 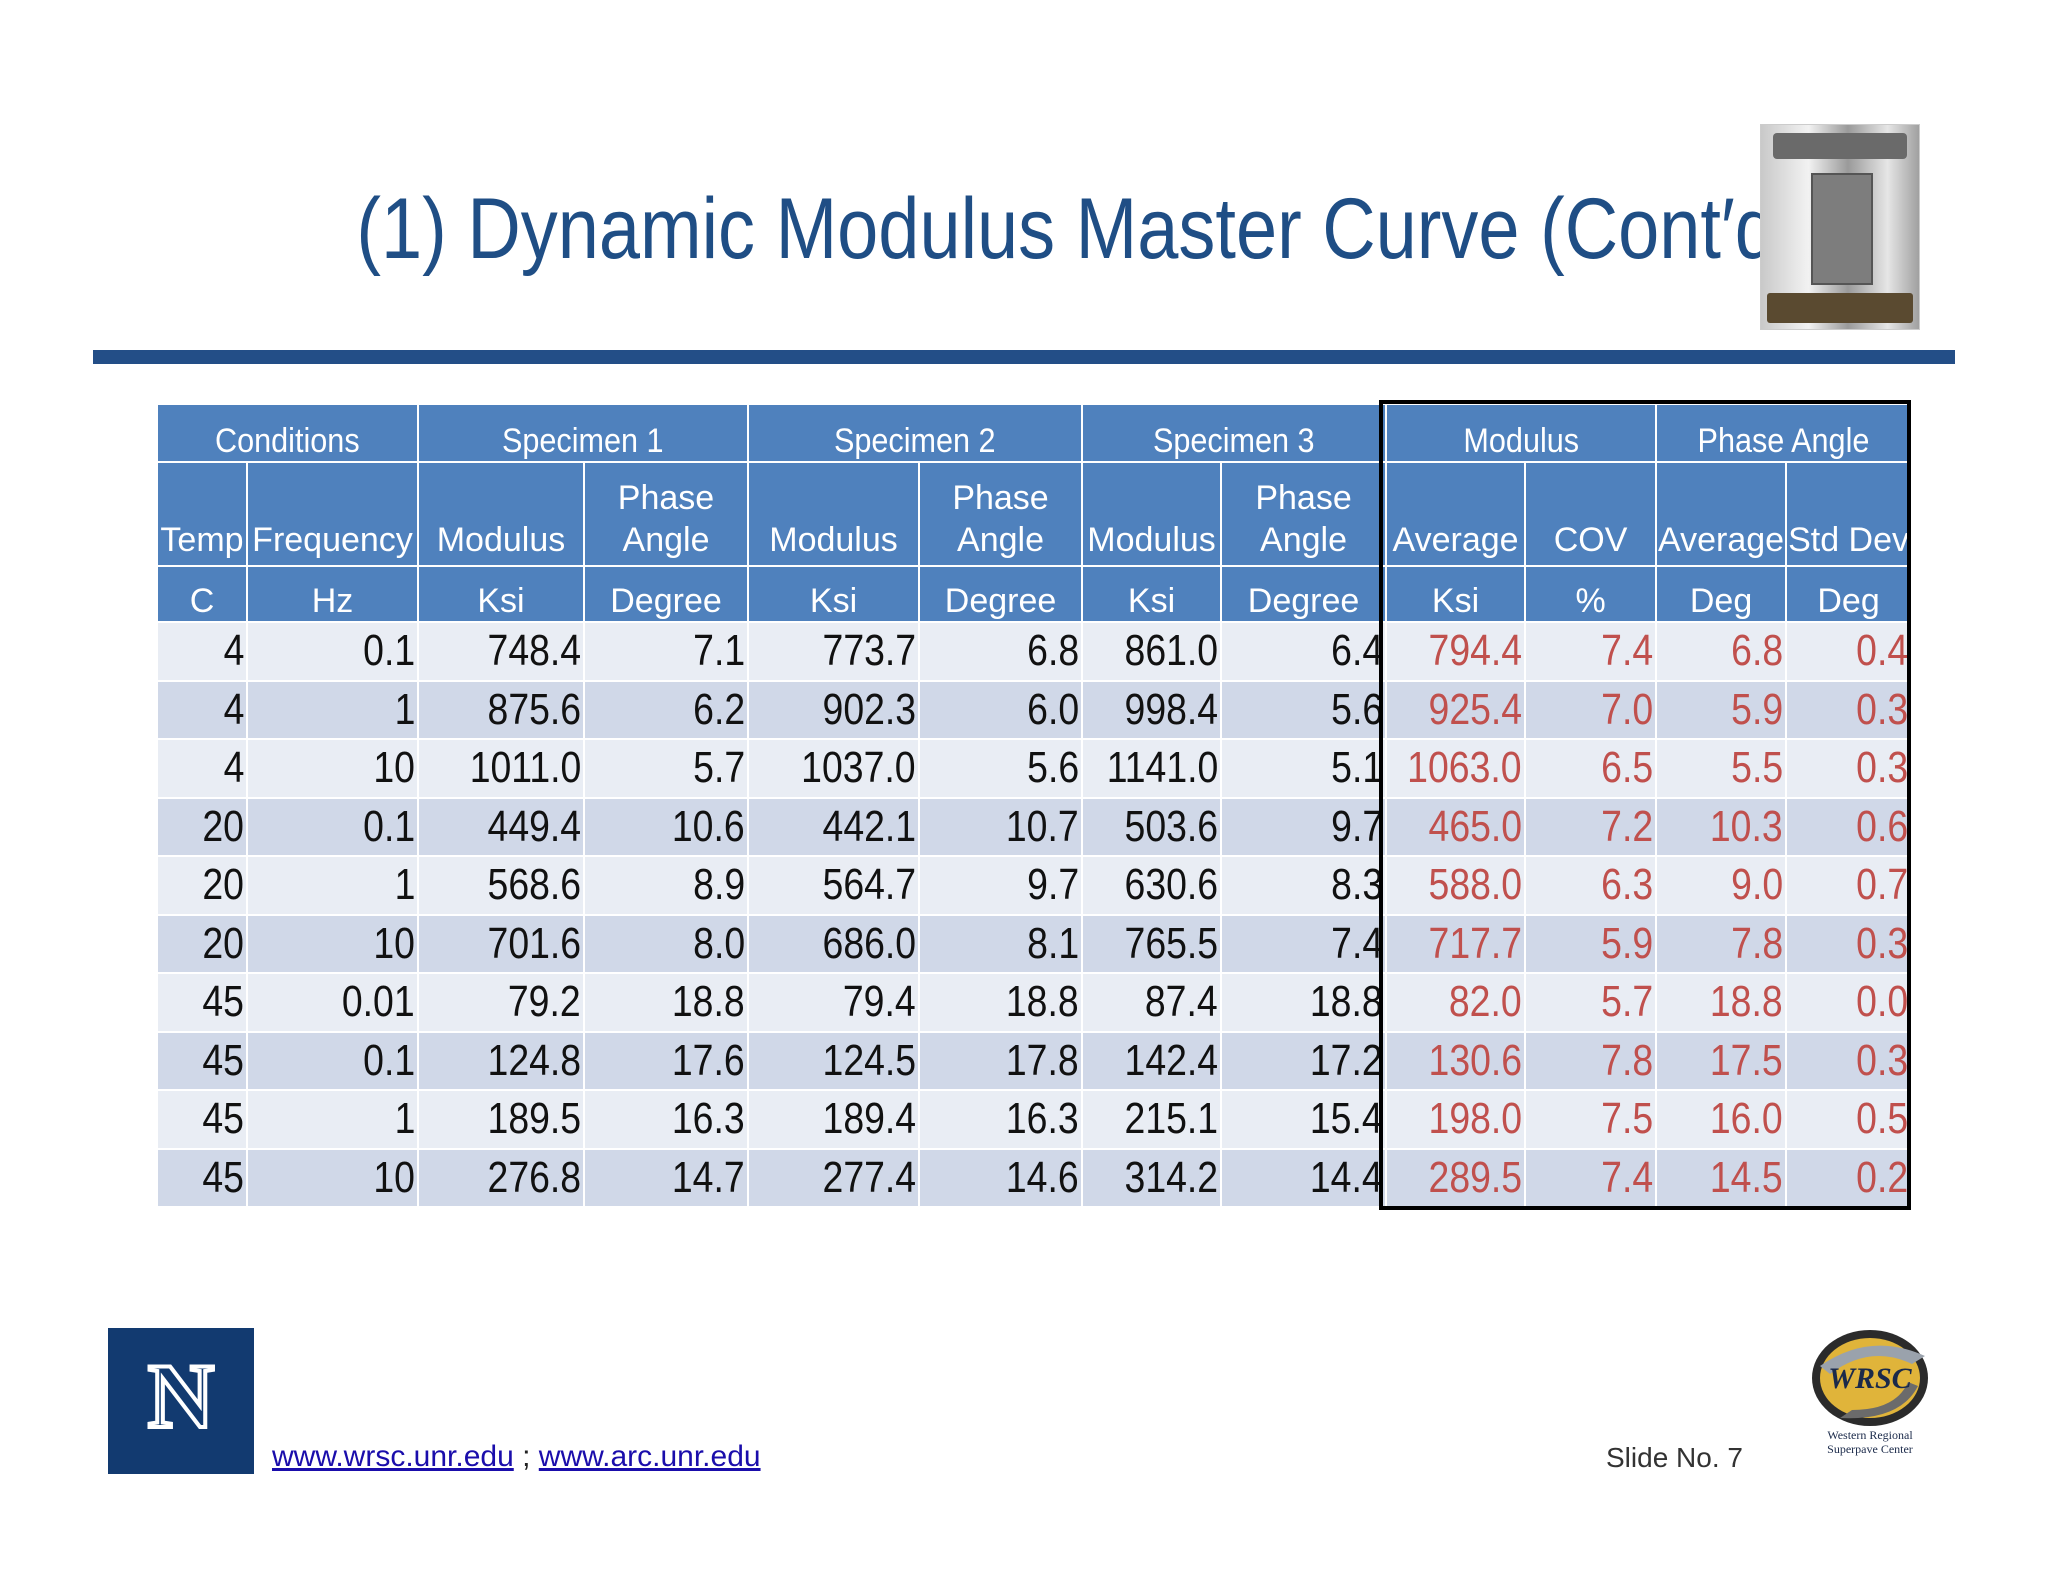 What do you see at coordinates (834, 651) in the screenshot?
I see `table-cell: 773.7` at bounding box center [834, 651].